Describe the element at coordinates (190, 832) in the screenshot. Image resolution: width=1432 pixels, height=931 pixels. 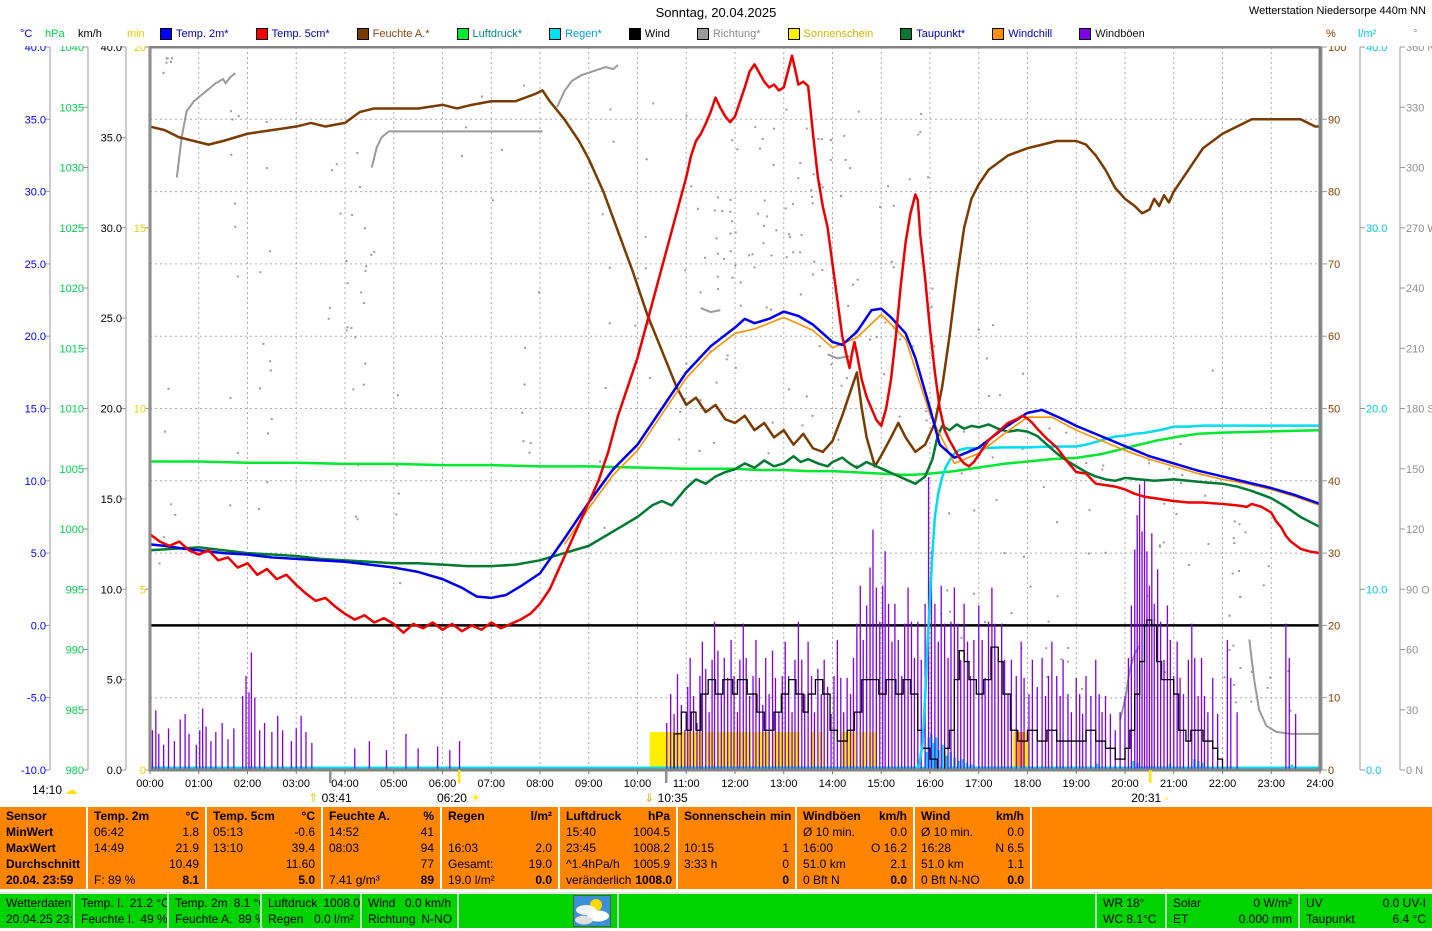
I see `cell-value: 1.8` at that location.